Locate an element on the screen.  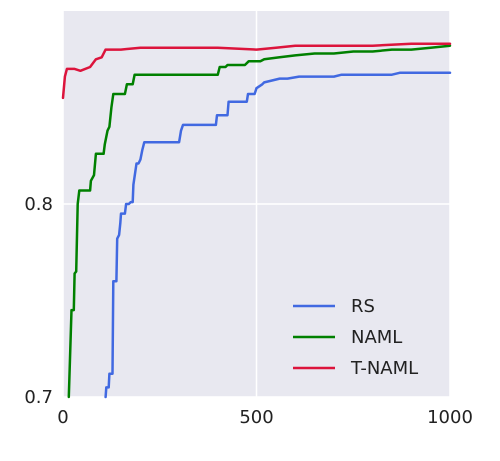
series-line-t-naml is located at coordinates (256, 71).